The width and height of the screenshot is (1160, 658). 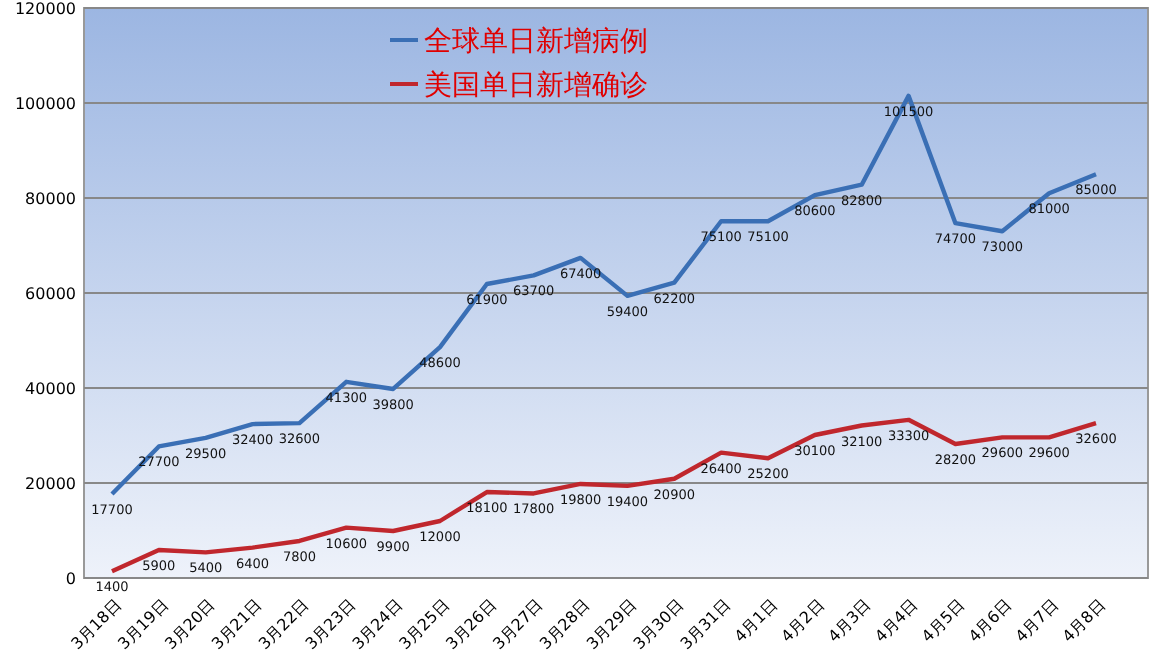 I want to click on x-tick-label: 4月5日, so click(x=943, y=621).